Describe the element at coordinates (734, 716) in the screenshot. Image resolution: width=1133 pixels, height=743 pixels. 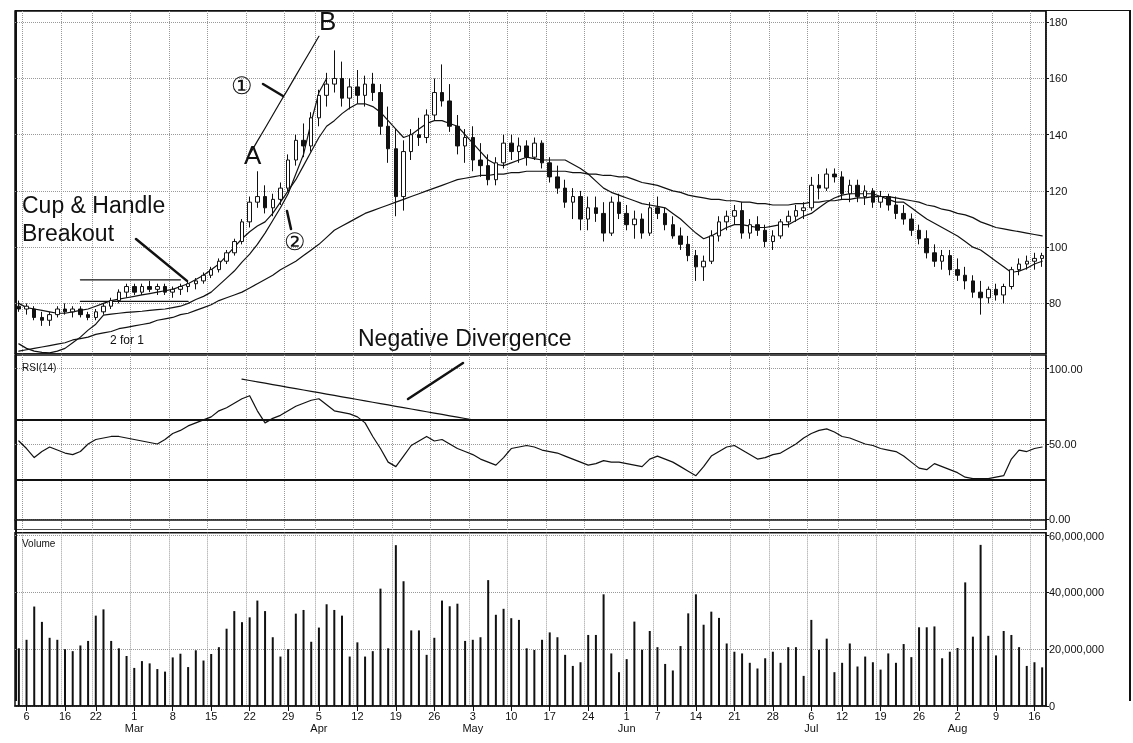
I see `x-tick-label: 21` at that location.